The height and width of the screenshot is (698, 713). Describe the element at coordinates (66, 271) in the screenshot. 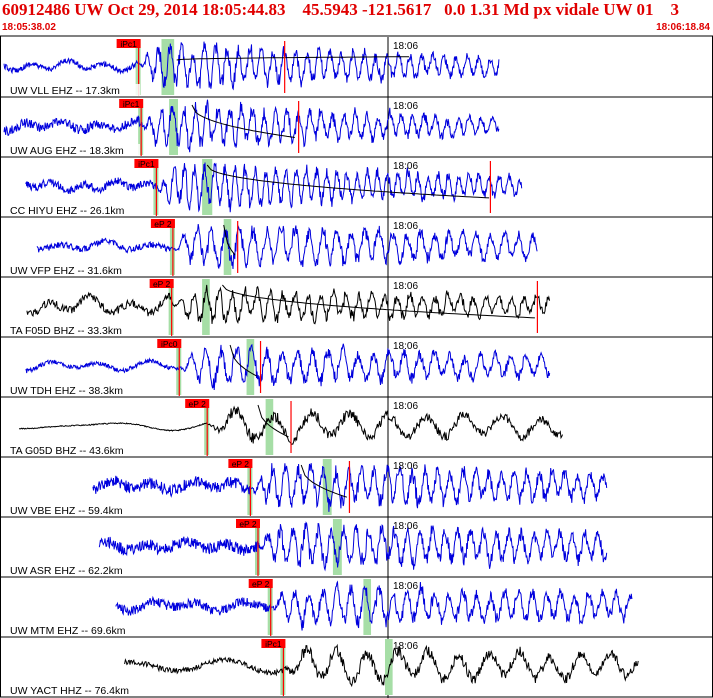

I see `station-label: UW VFP EHZ -- 31.6km` at that location.